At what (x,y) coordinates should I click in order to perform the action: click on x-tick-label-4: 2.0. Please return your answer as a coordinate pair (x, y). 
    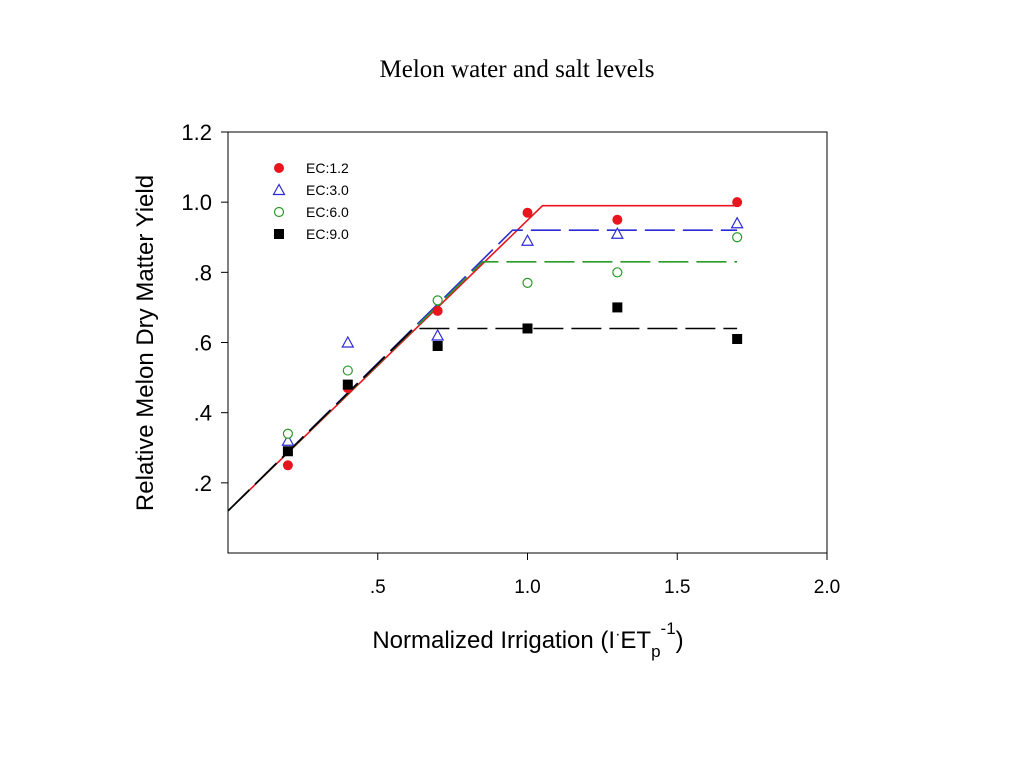
    Looking at the image, I should click on (827, 587).